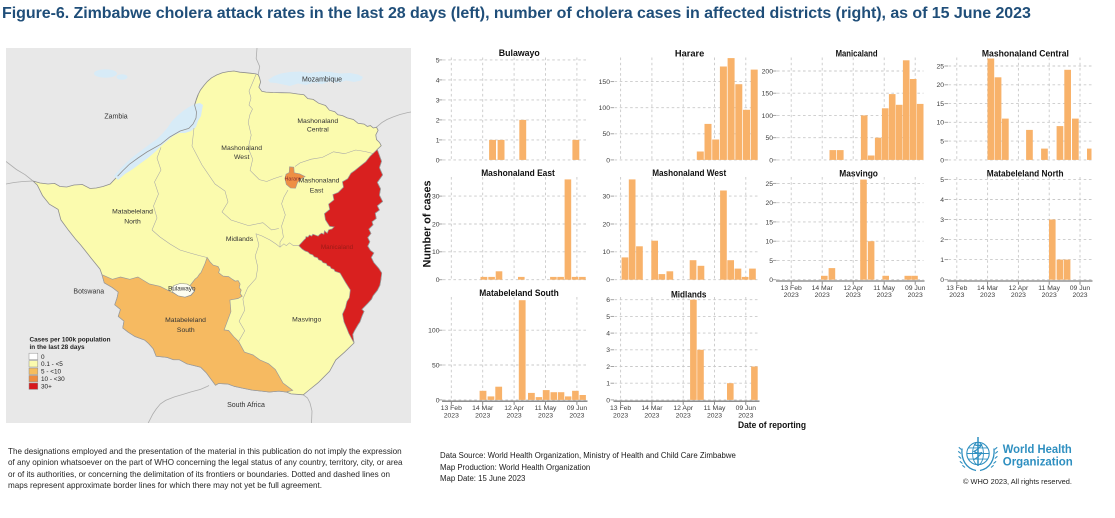 This screenshot has width=1115, height=518. I want to click on svg-text: East, so click(317, 190).